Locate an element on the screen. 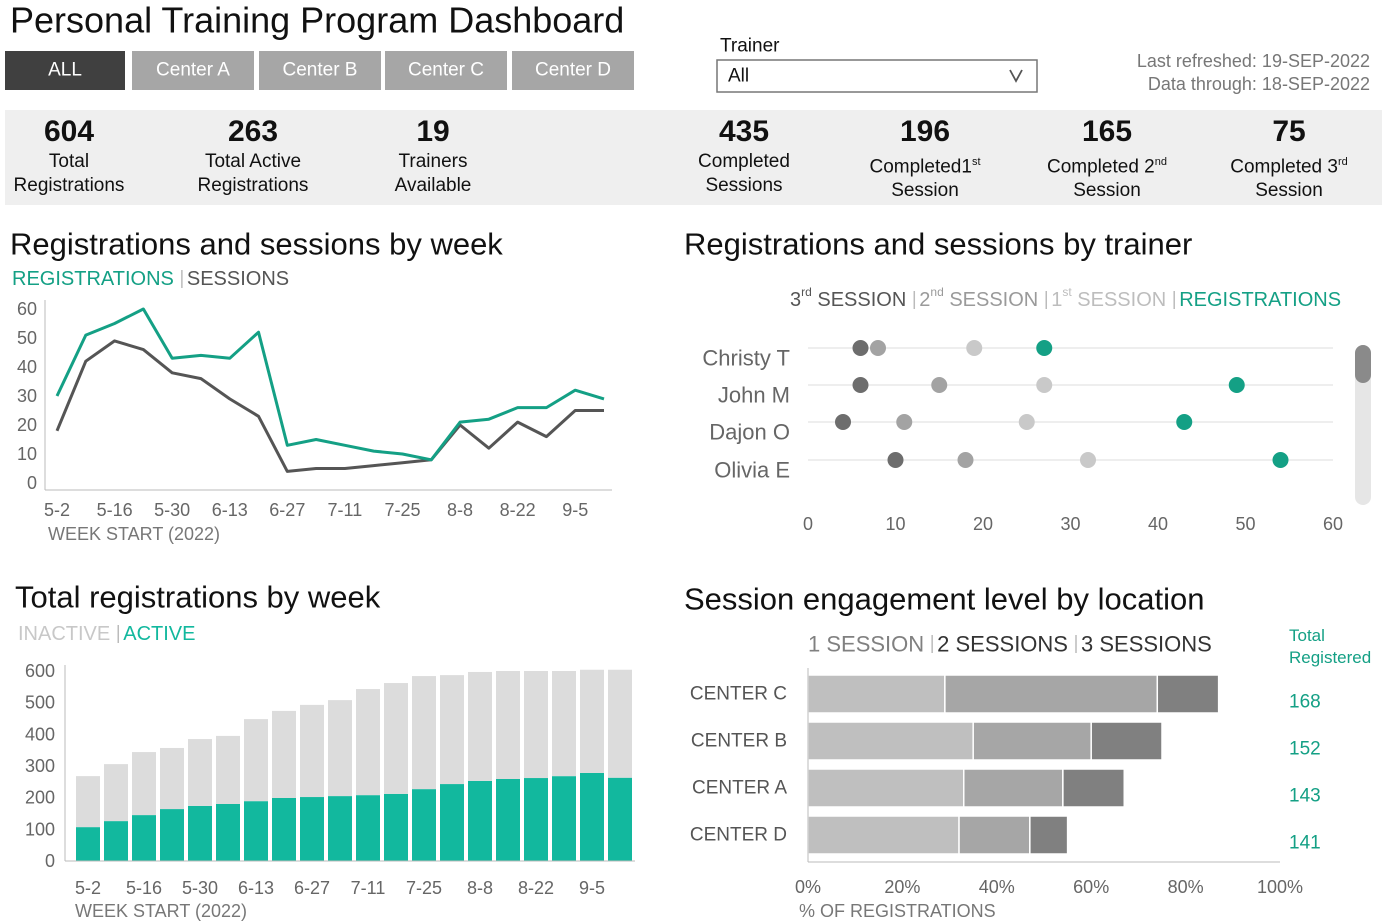  kpi-value: 19 is located at coordinates (433, 131).